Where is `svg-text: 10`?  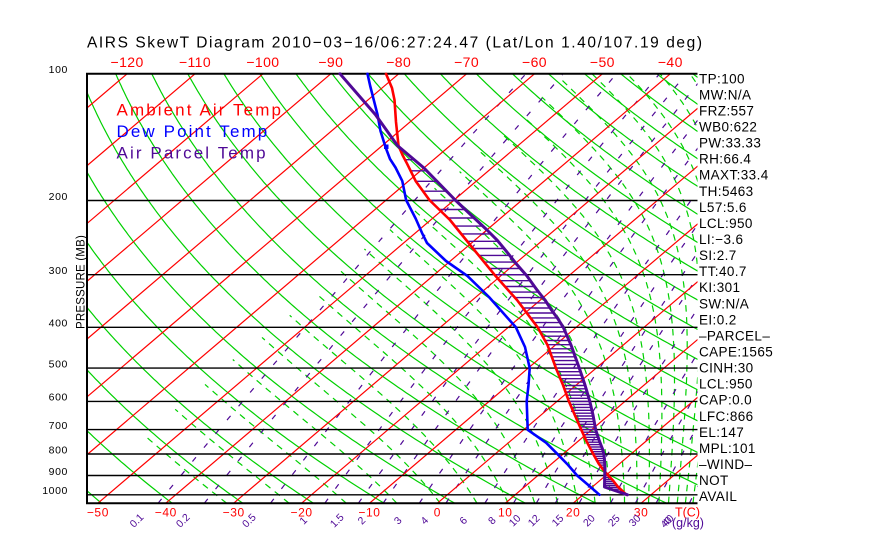 svg-text: 10 is located at coordinates (505, 513).